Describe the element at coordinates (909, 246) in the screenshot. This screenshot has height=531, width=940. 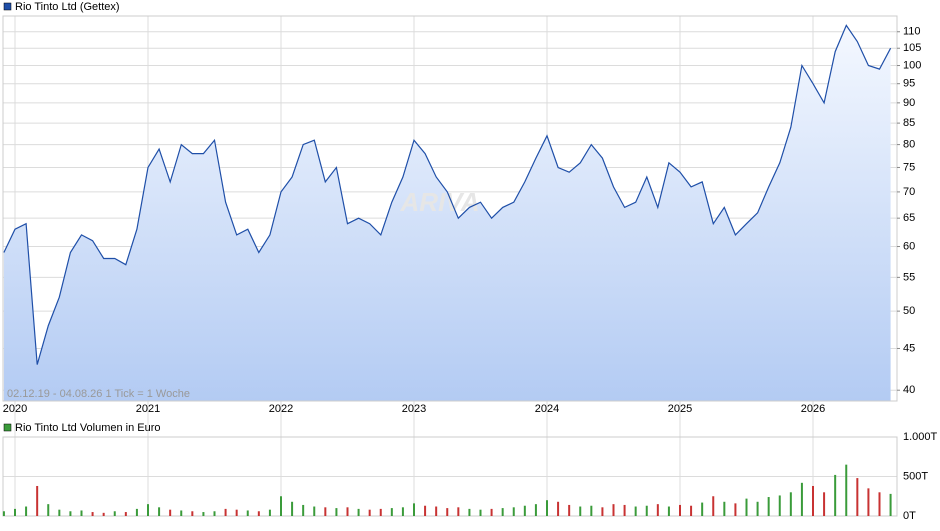
I see `y-tick-label: 60` at that location.